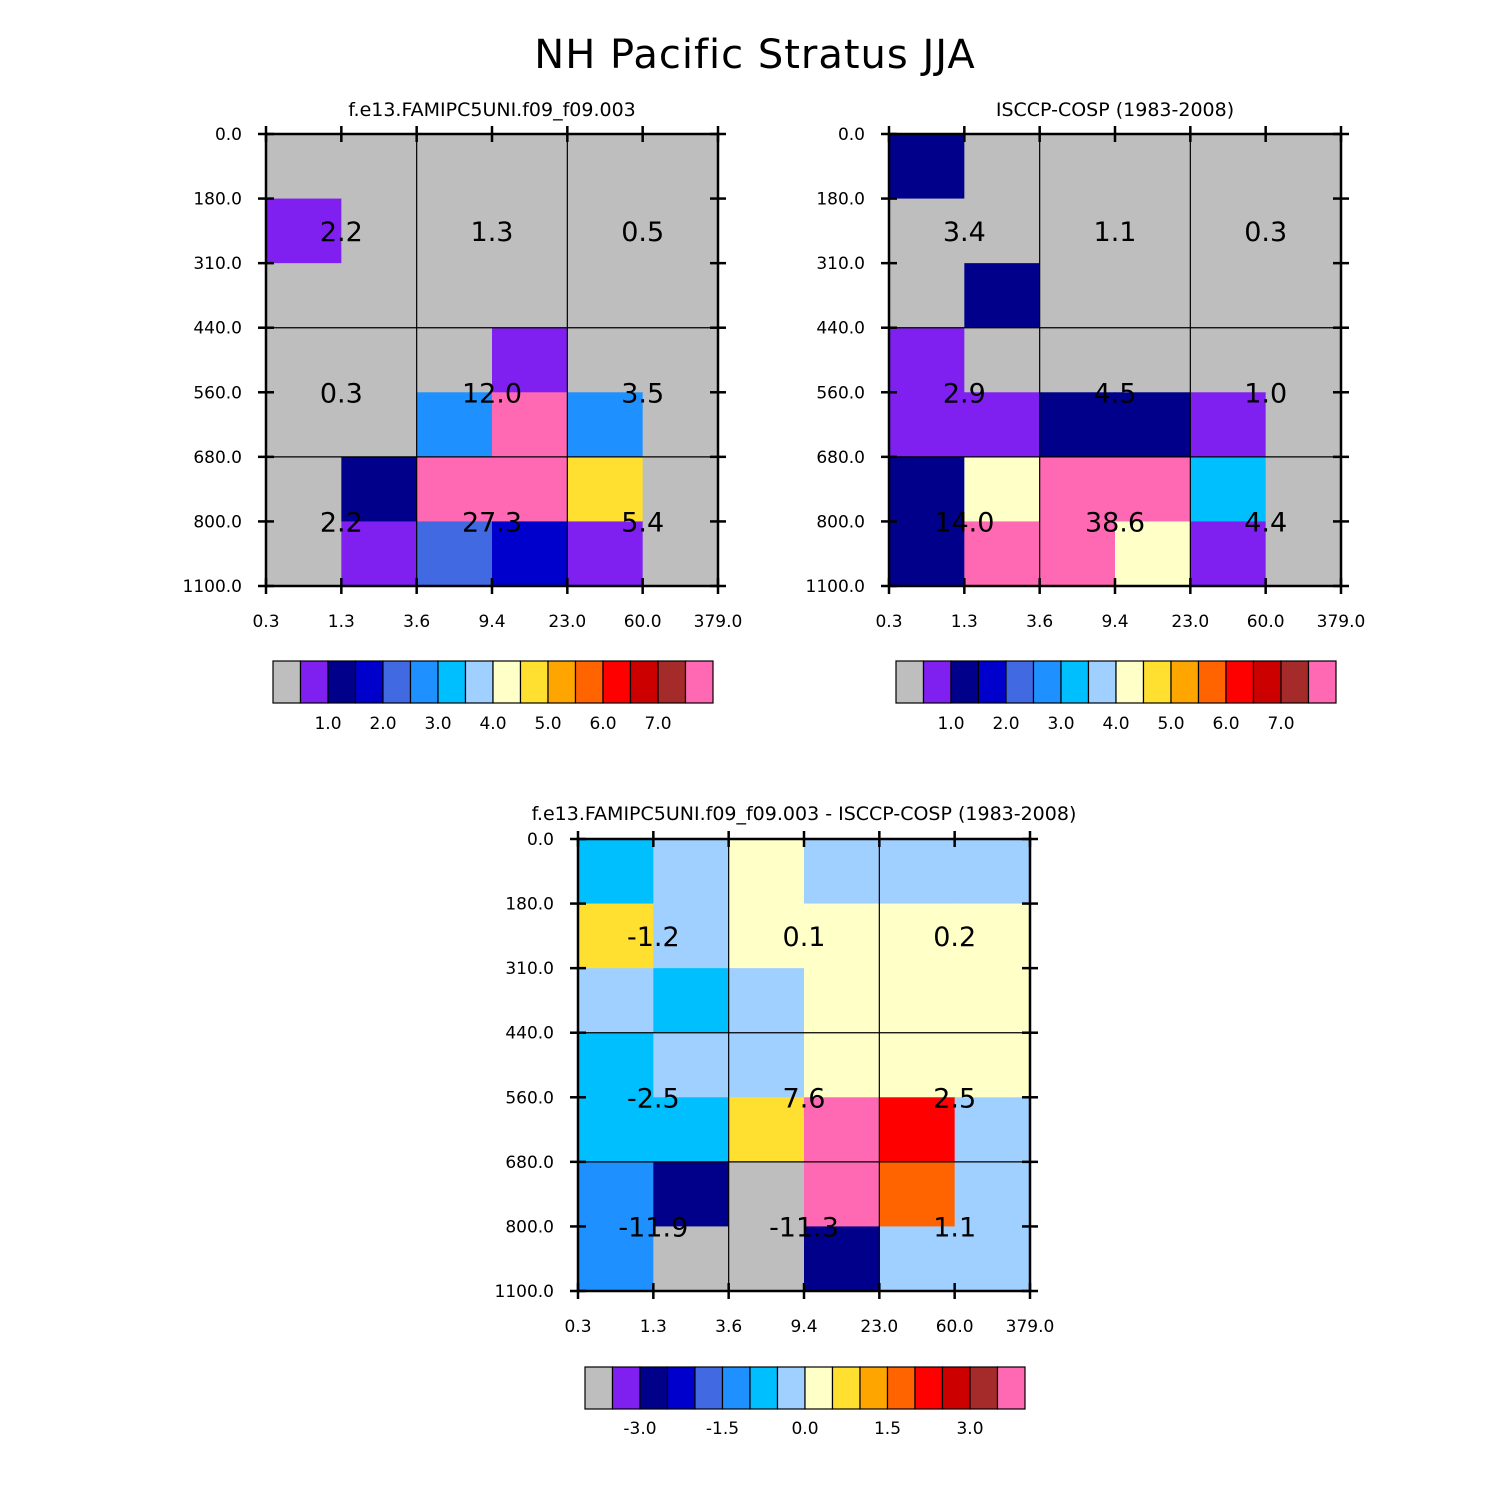 The height and width of the screenshot is (1510, 1510). I want to click on cell-value-label: 14.0, so click(964, 522).